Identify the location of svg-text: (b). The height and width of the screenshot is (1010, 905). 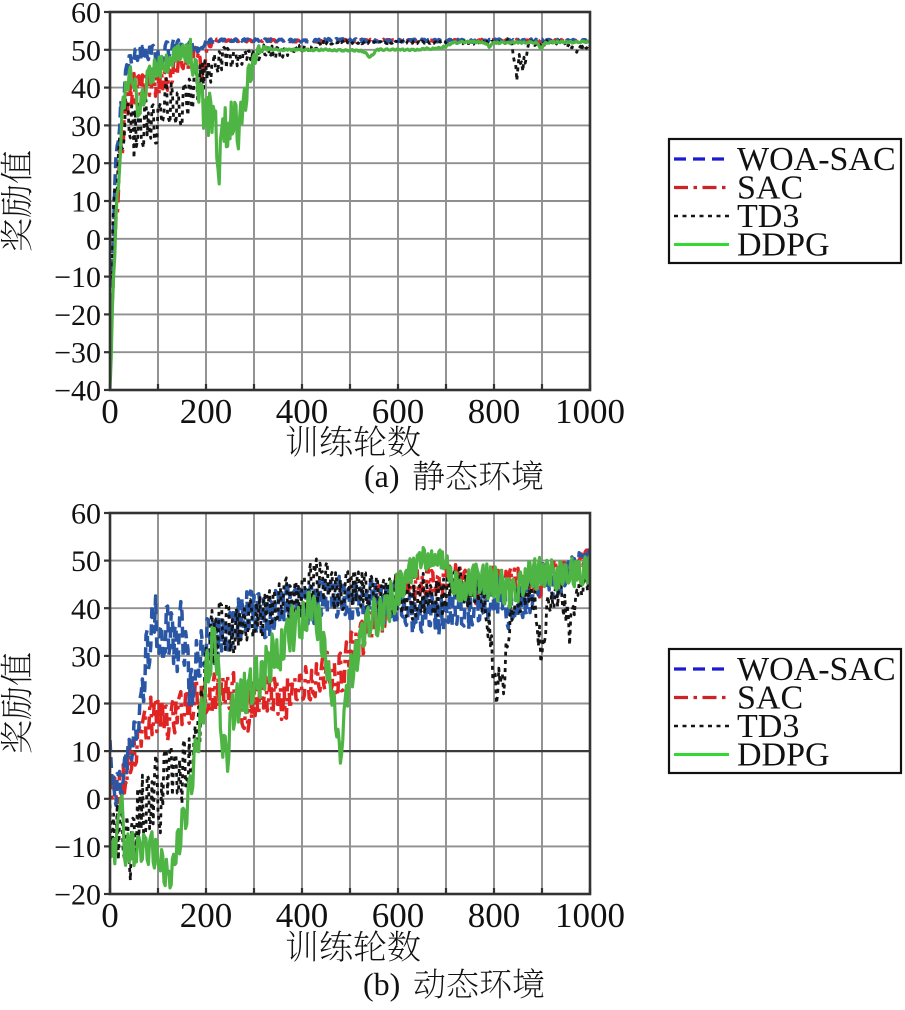
(381, 984).